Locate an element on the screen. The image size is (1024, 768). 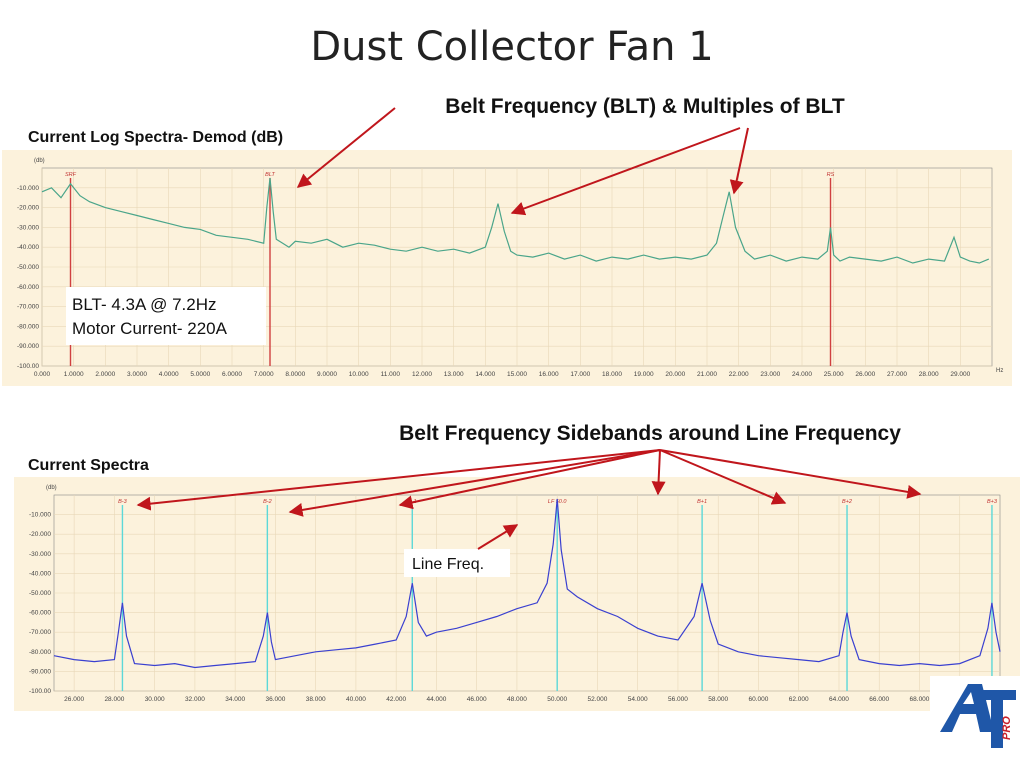
x-tick-label: 48.000 is located at coordinates (517, 699).